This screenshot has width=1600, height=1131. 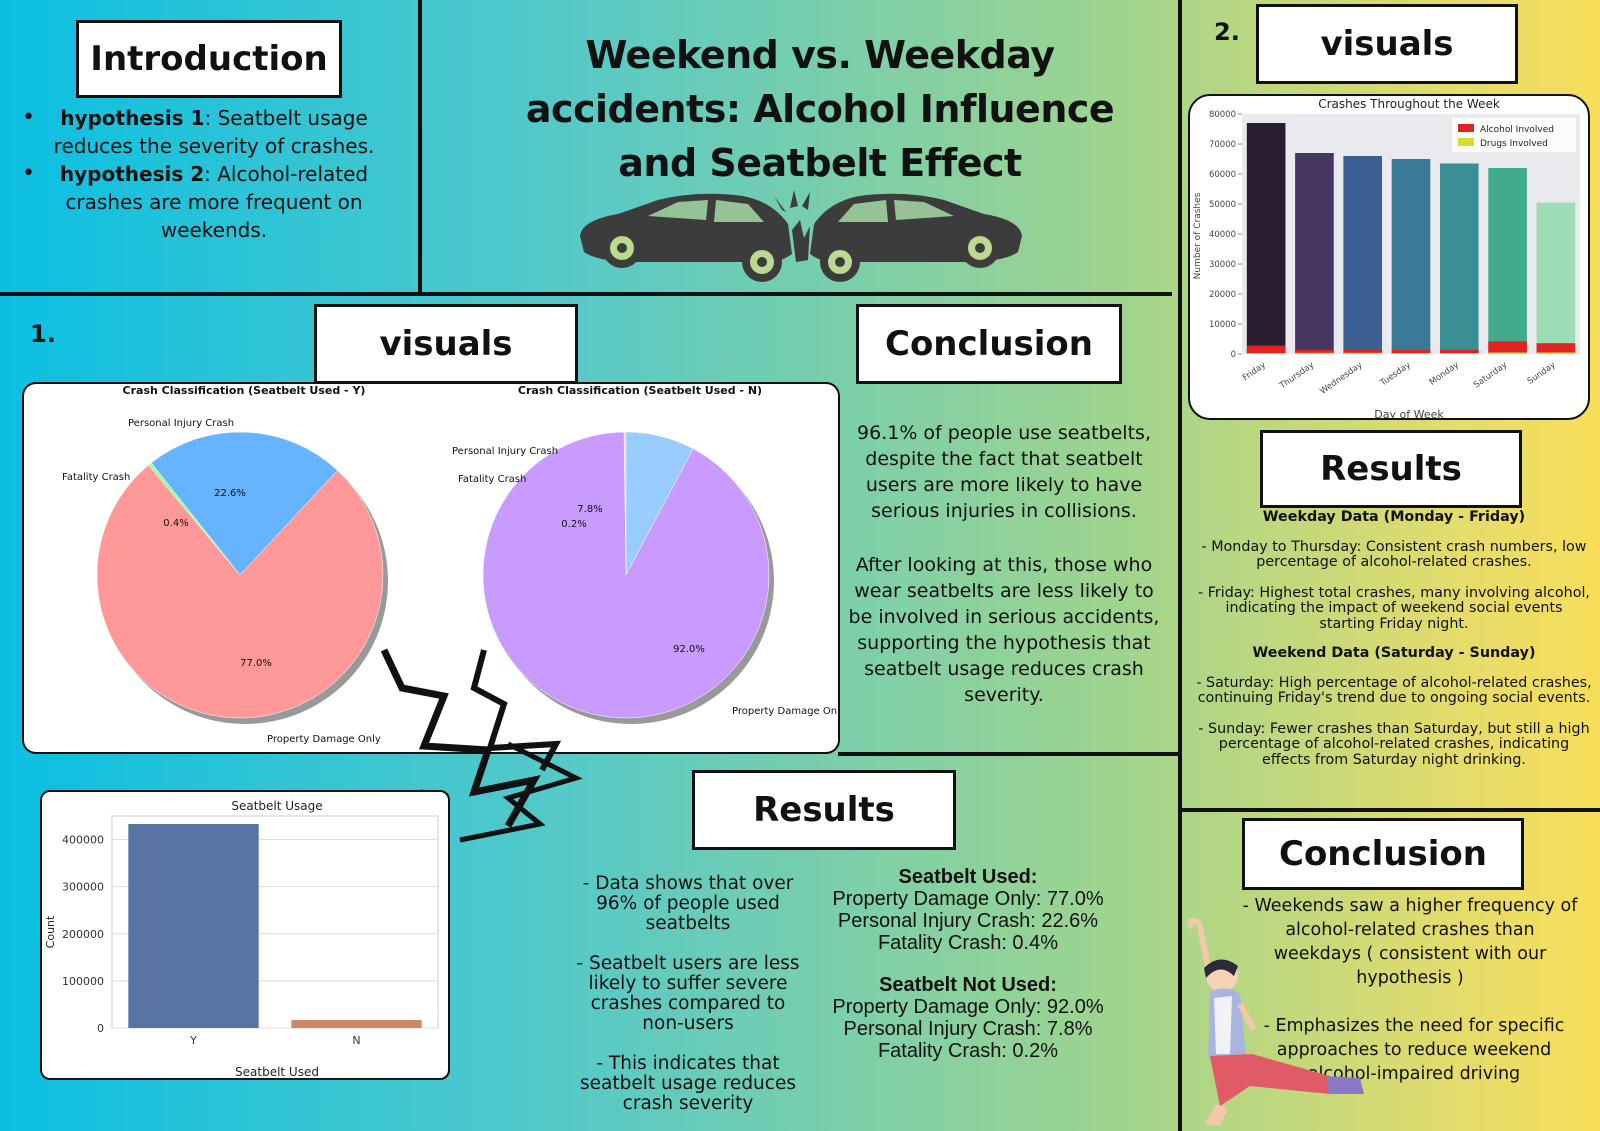 I want to click on pie-n-pct-injury: 7.8%, so click(x=589, y=509).